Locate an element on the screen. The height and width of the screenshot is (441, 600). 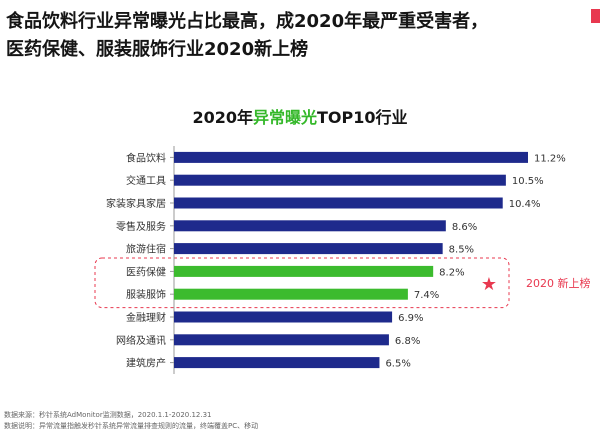
chart-title-suffix: TOP10行业 is located at coordinates (362, 117).